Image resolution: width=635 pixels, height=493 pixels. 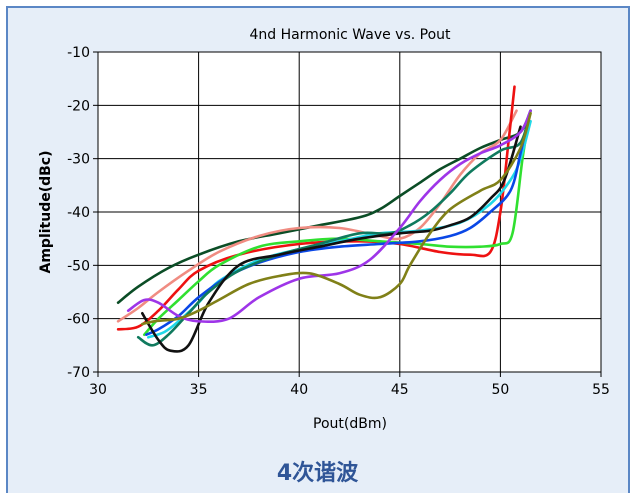 I want to click on y-tick-label: -10, so click(x=78, y=53).